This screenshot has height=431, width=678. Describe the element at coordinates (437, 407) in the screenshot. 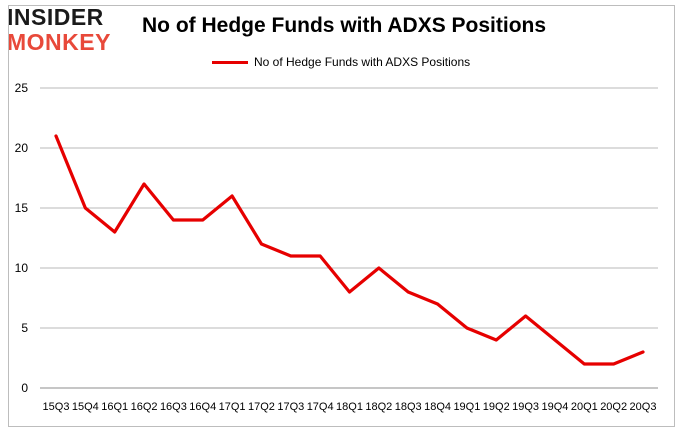

I see `x-tick-label: 18Q4` at that location.